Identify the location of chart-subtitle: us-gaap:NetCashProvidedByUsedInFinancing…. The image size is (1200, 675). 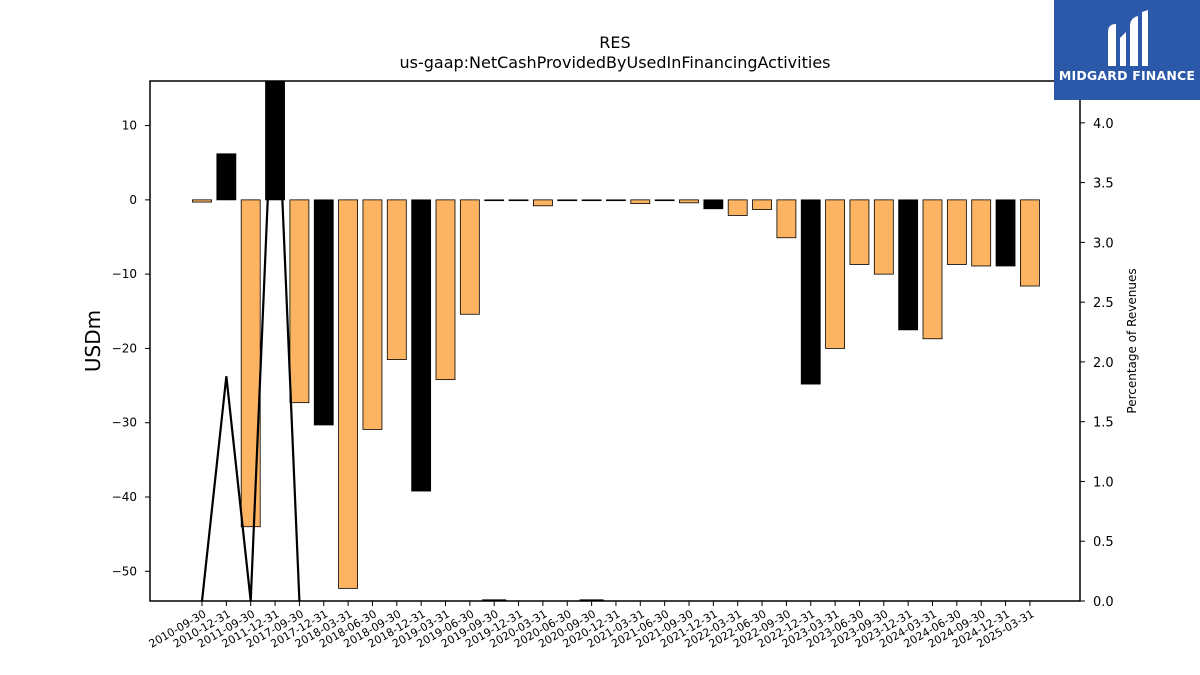
(614, 62).